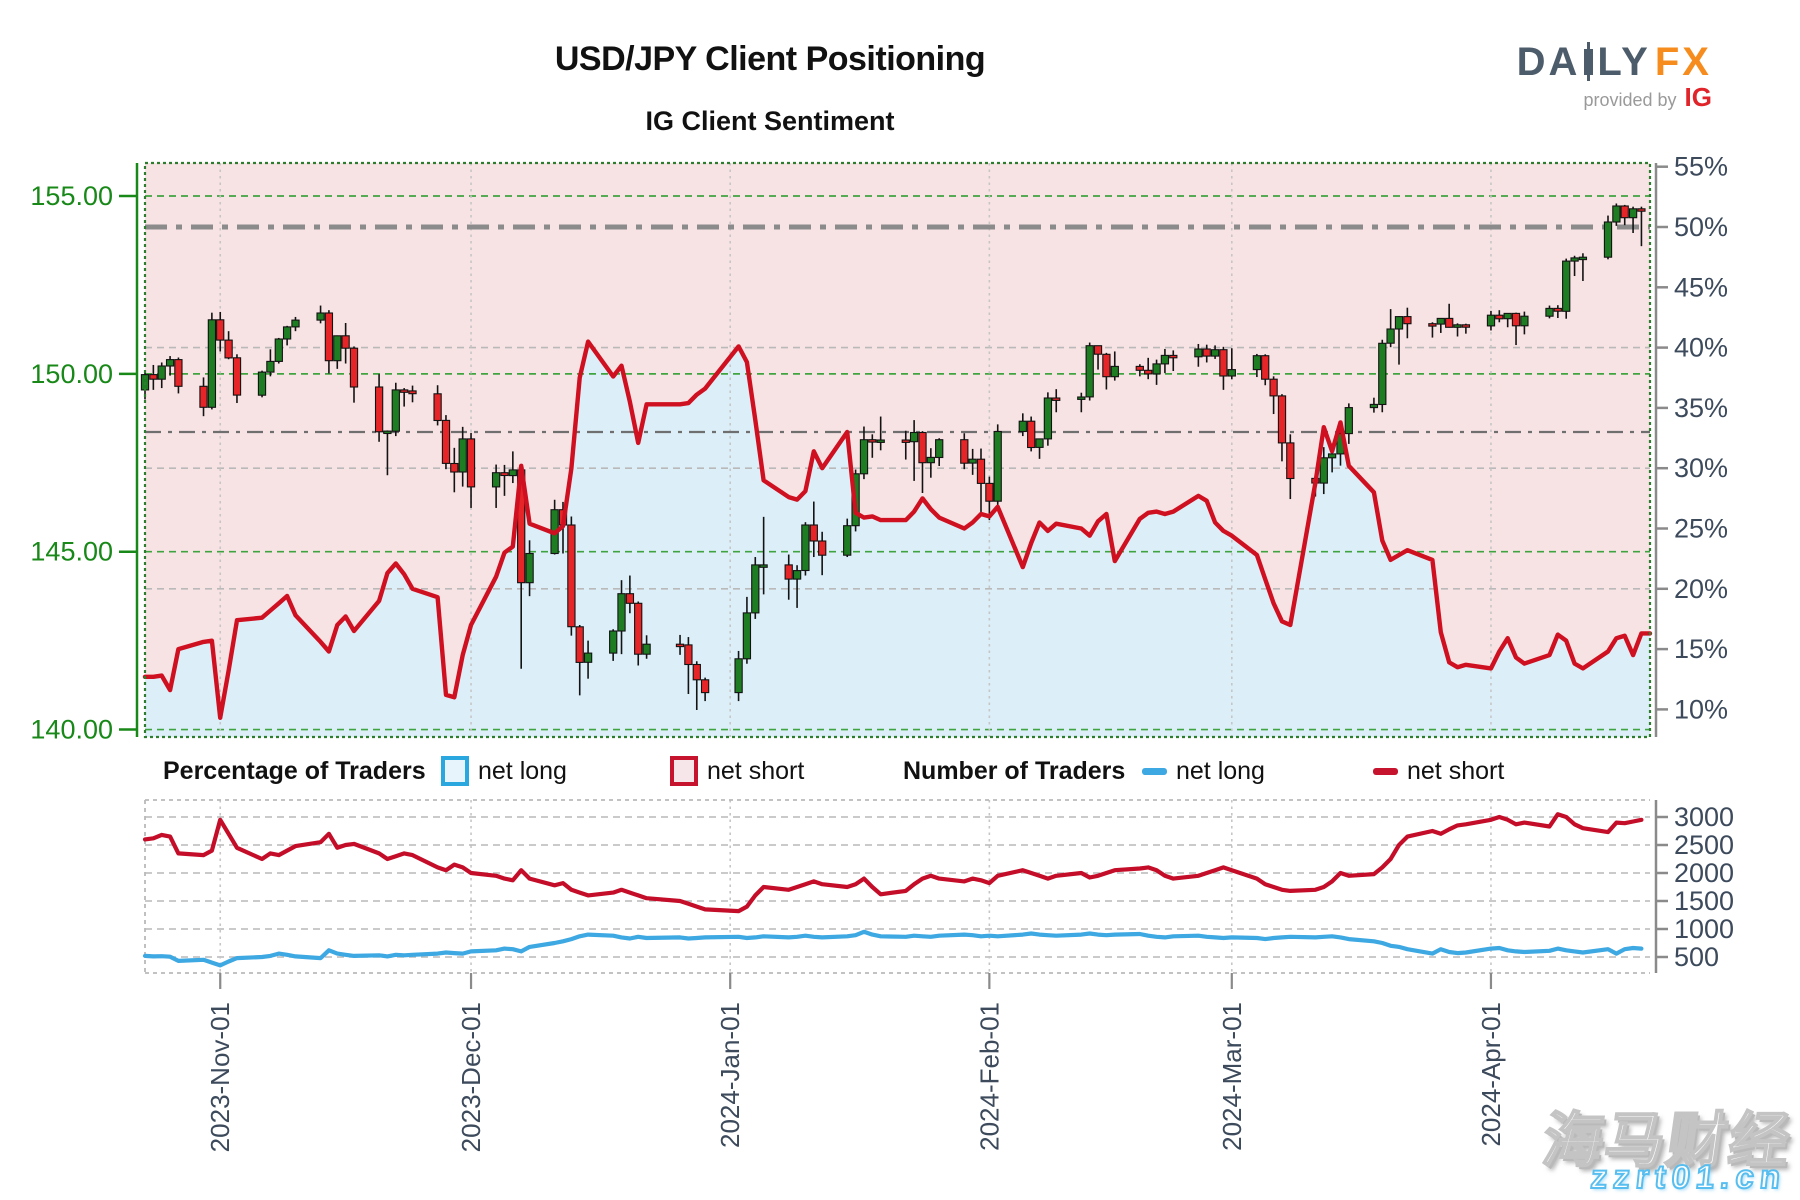 The image size is (1800, 1200). I want to click on svg-text: 2024-Feb-01, so click(989, 1076).